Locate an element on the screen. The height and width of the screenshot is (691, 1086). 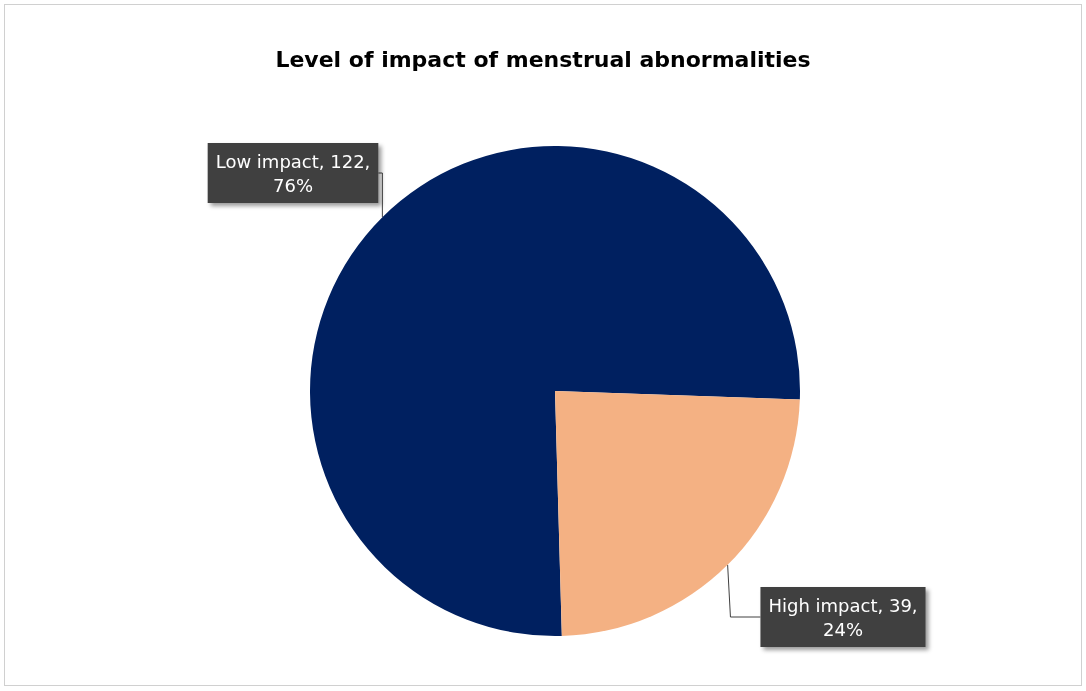
slice-label: High impact, 39, 24% is located at coordinates (843, 617).